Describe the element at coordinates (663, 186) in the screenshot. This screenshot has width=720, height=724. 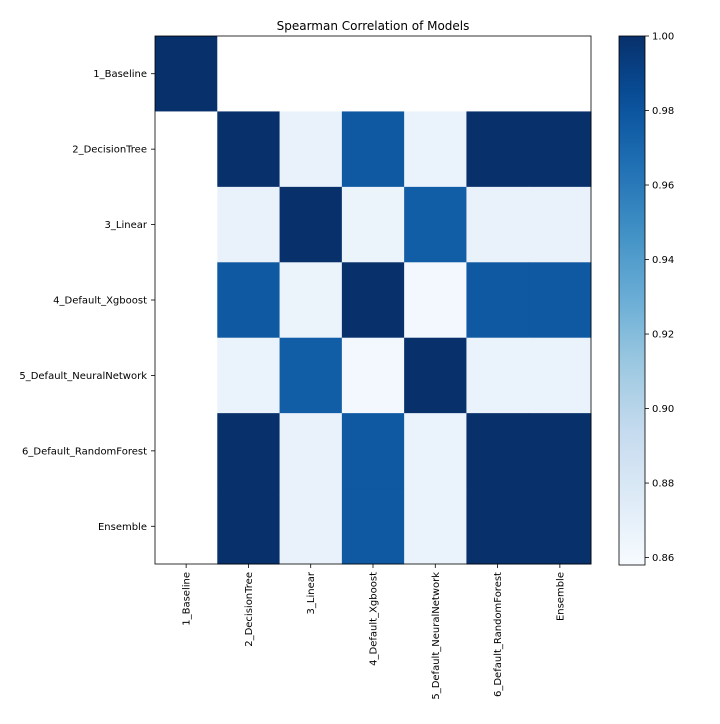
I see `colorbar-tick-label: 0.96` at that location.